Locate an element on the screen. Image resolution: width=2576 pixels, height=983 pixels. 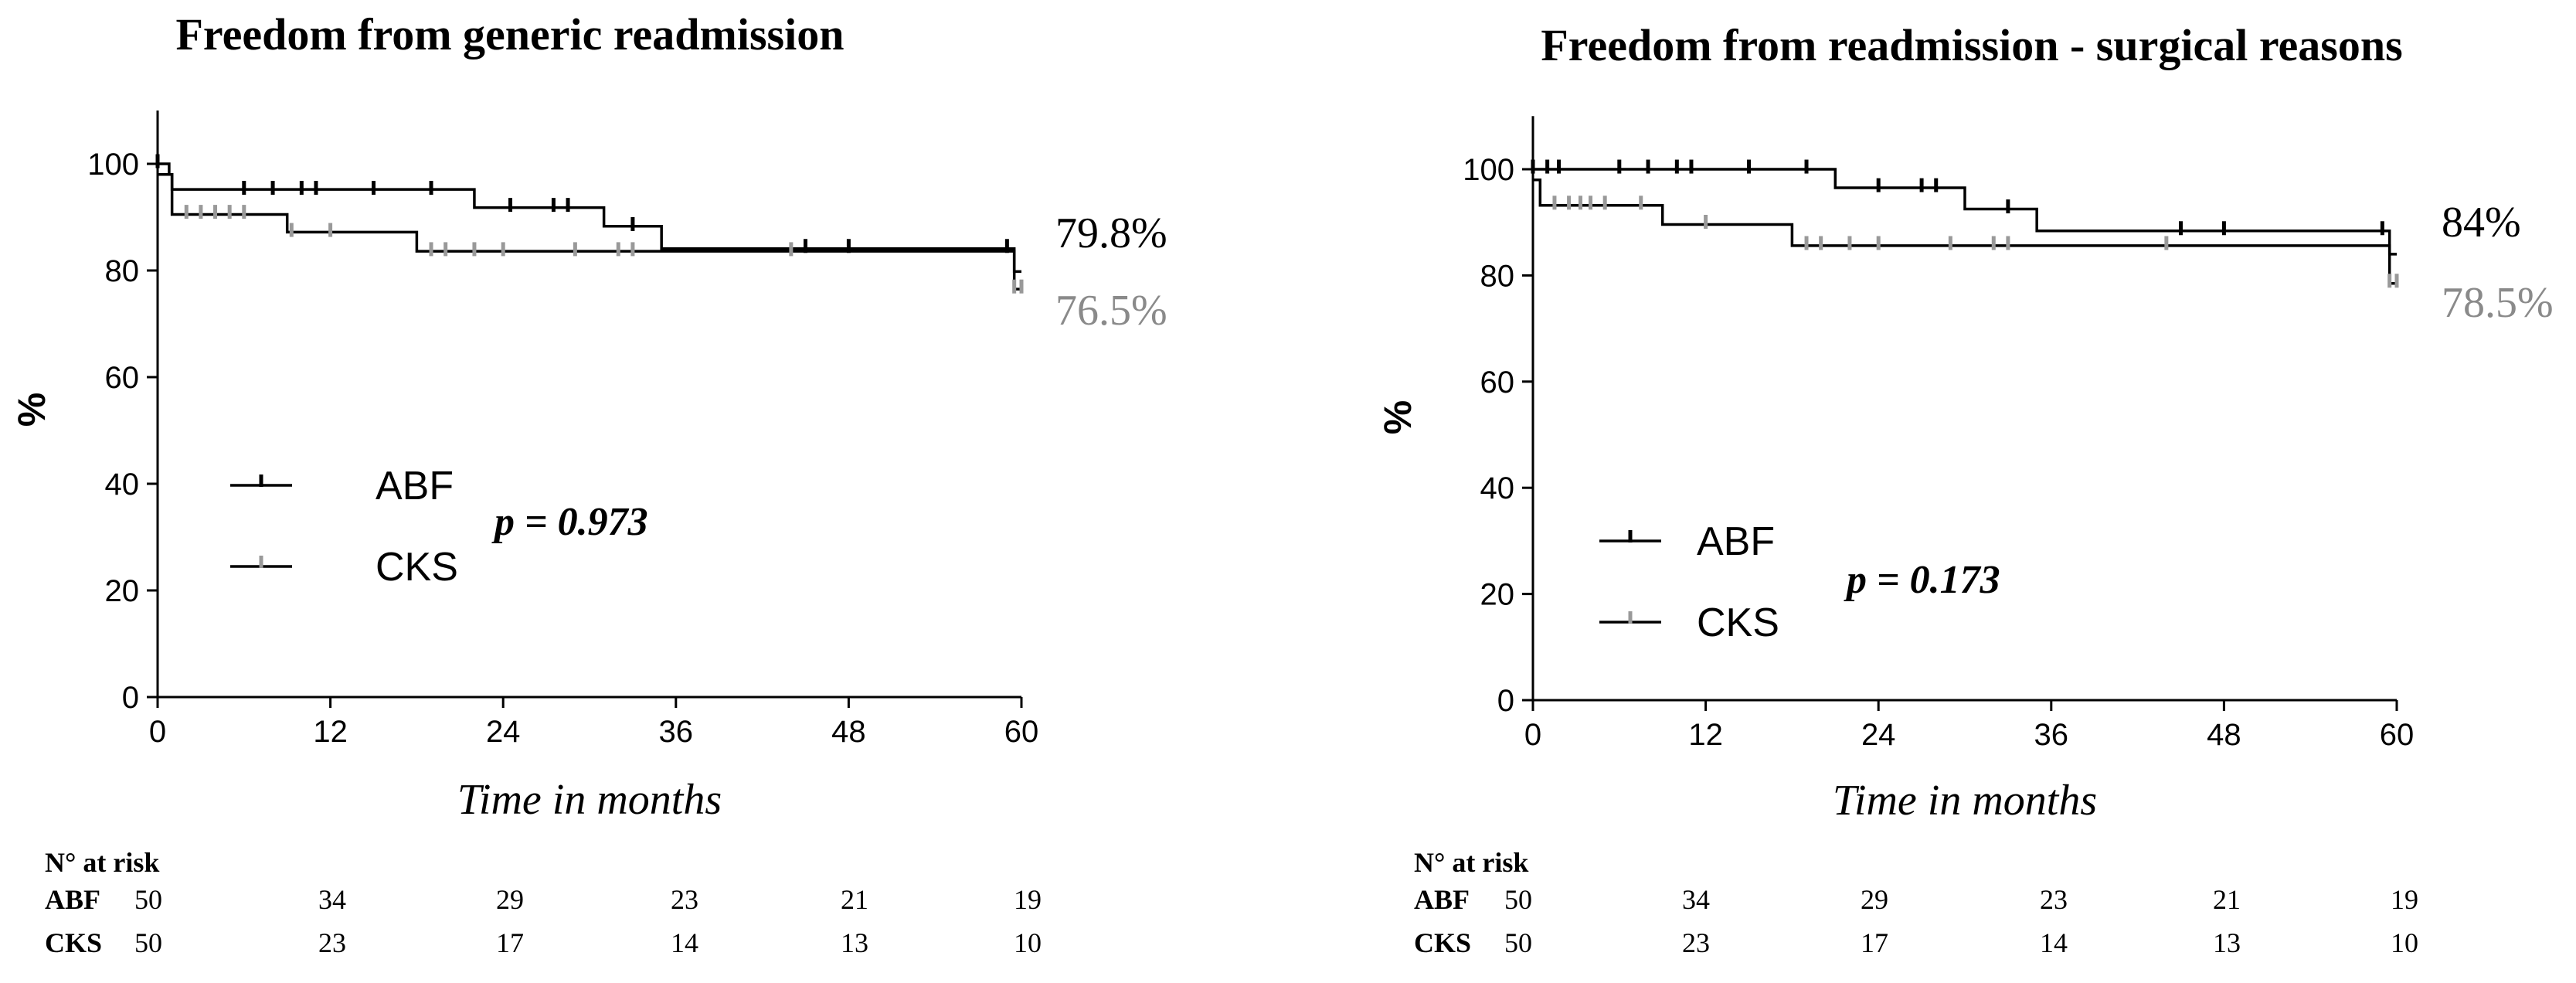
end-label-cks: 76.5% is located at coordinates (1111, 311).